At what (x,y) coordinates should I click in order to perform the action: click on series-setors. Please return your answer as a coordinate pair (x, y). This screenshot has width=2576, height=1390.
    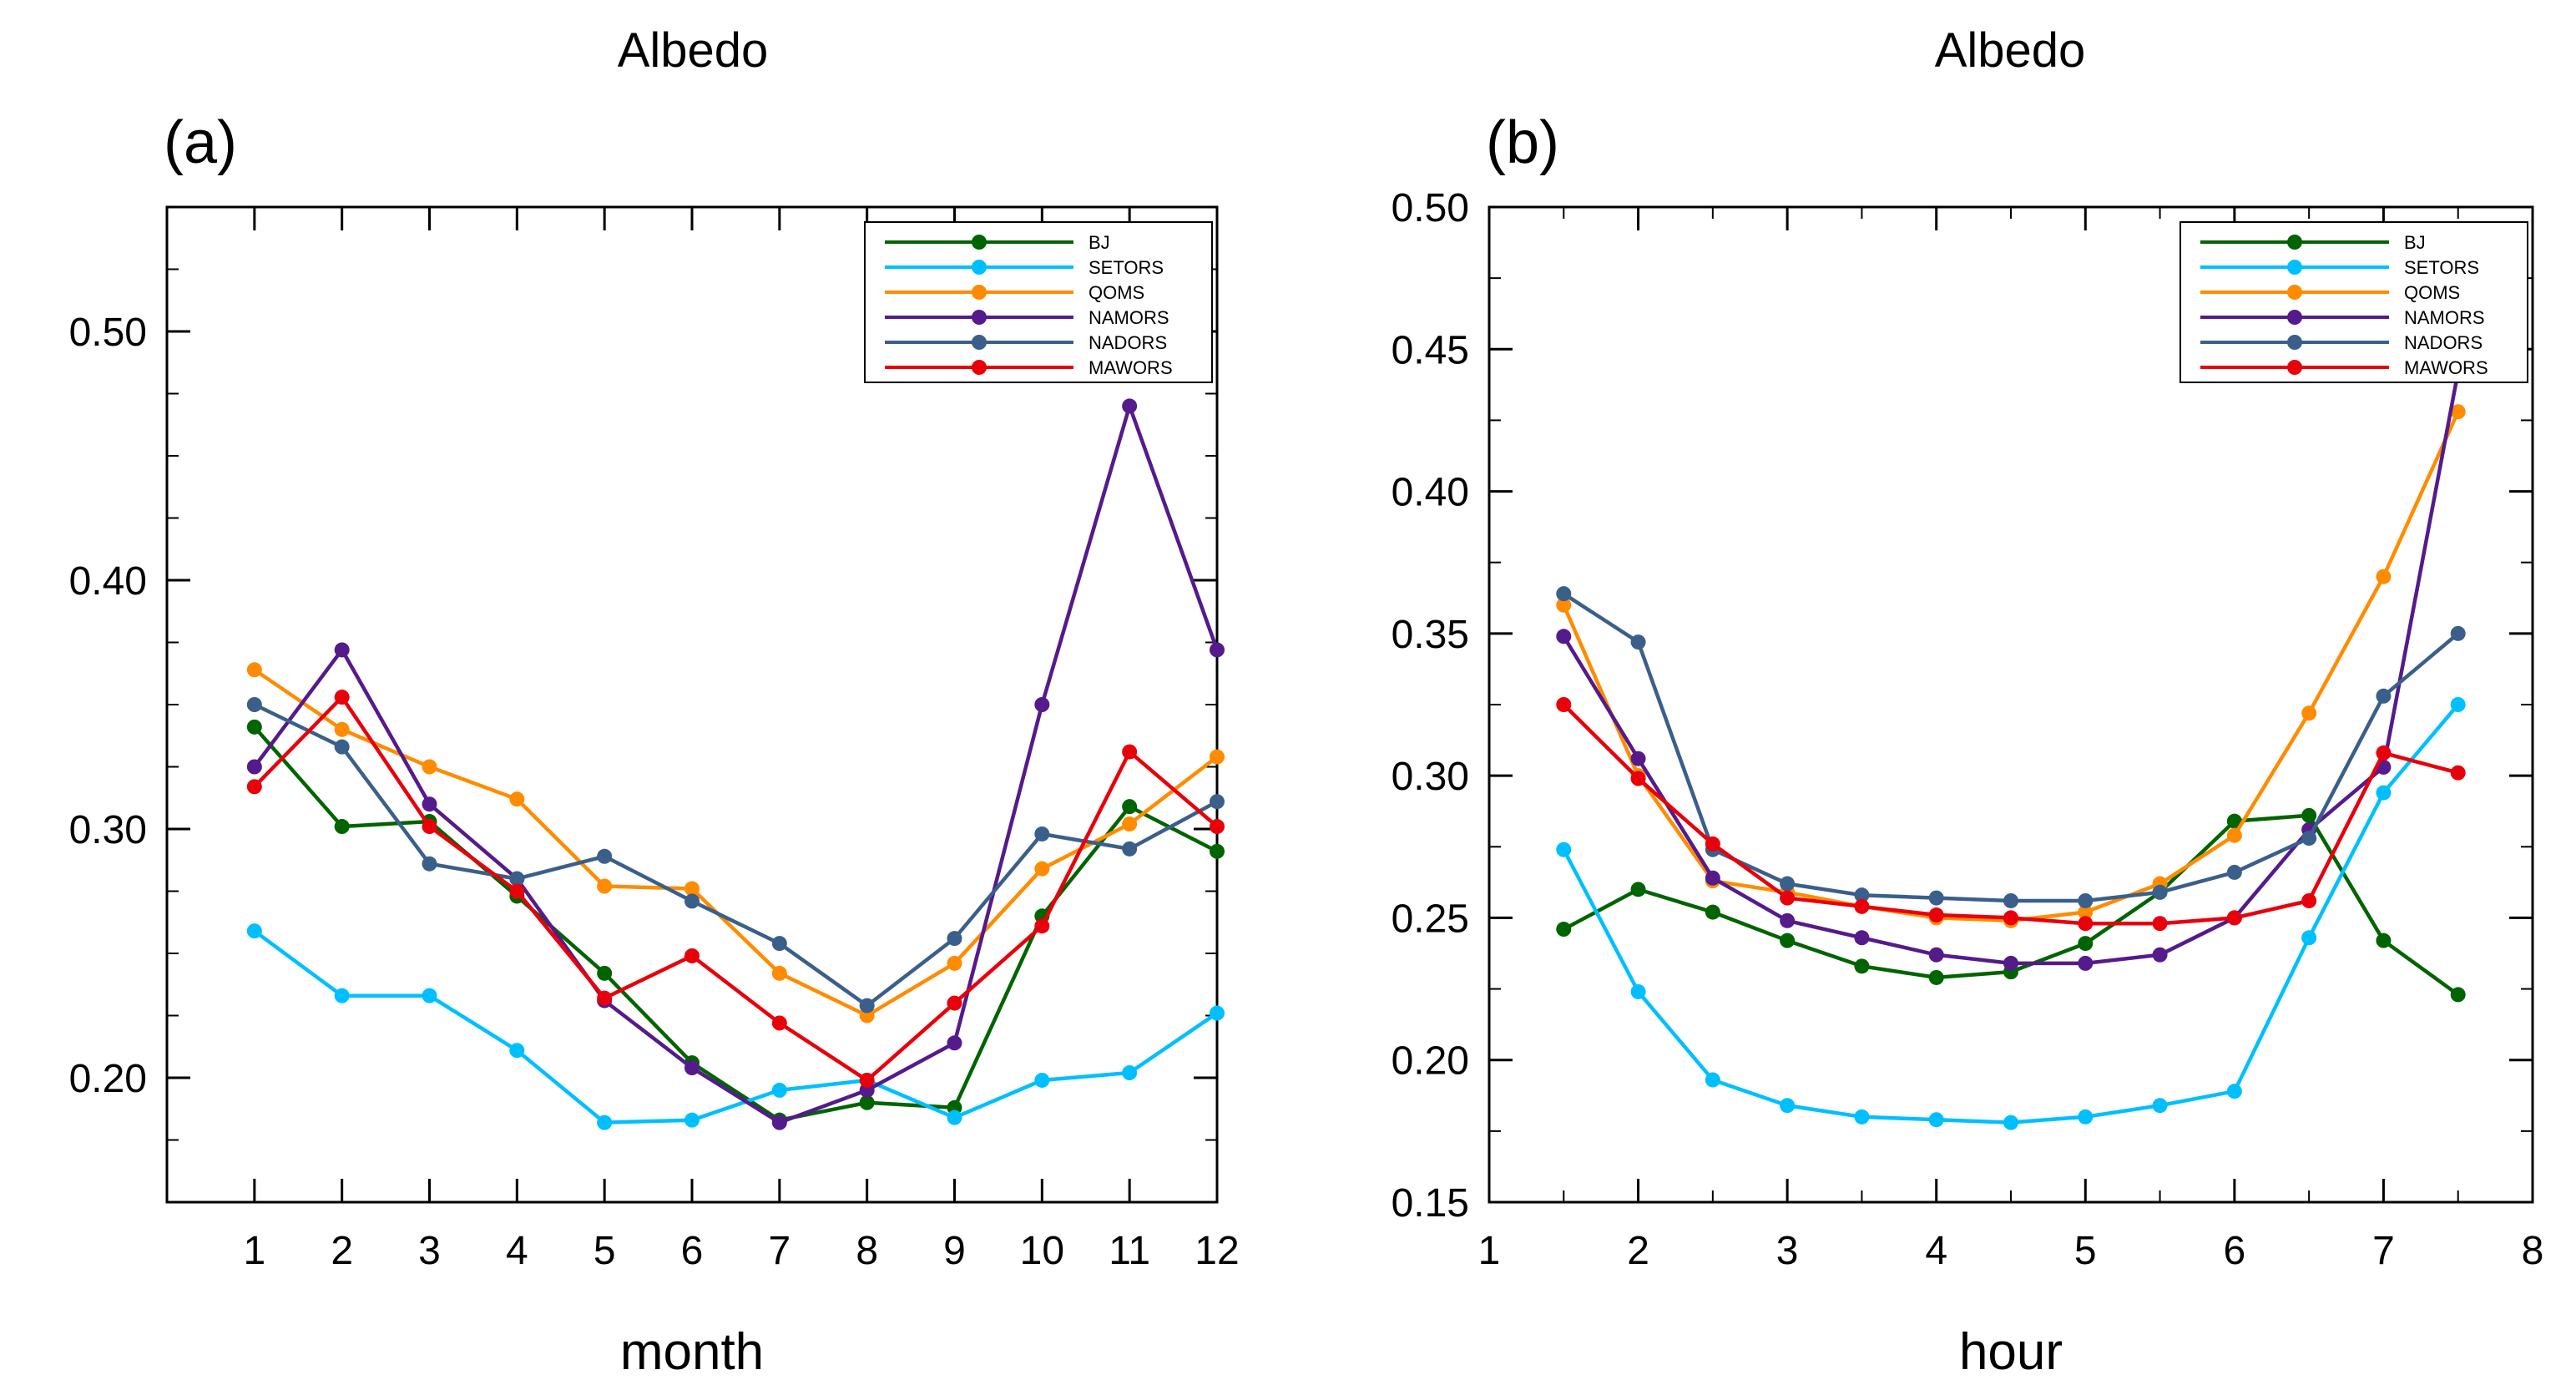
    Looking at the image, I should click on (2011, 913).